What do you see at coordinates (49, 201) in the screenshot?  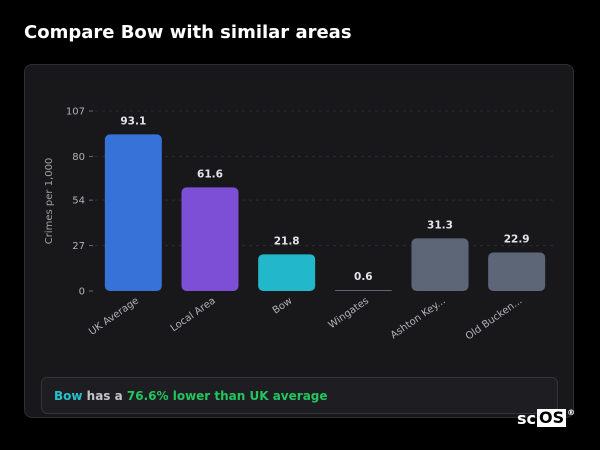 I see `y-axis-title: Crimes per 1,000` at bounding box center [49, 201].